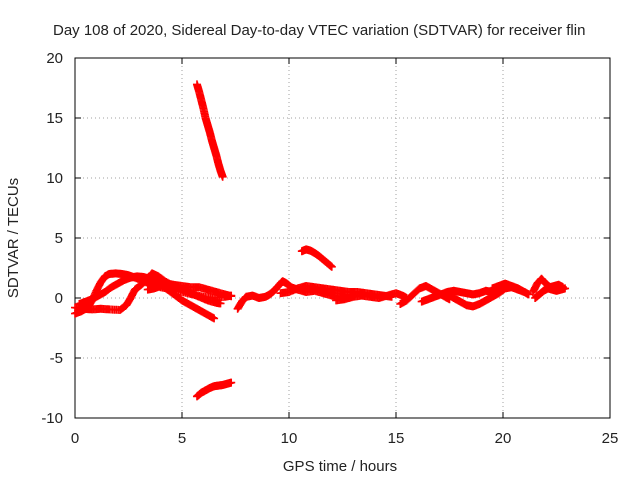 This screenshot has width=640, height=480. What do you see at coordinates (316, 258) in the screenshot?
I see `series-mid-arc` at bounding box center [316, 258].